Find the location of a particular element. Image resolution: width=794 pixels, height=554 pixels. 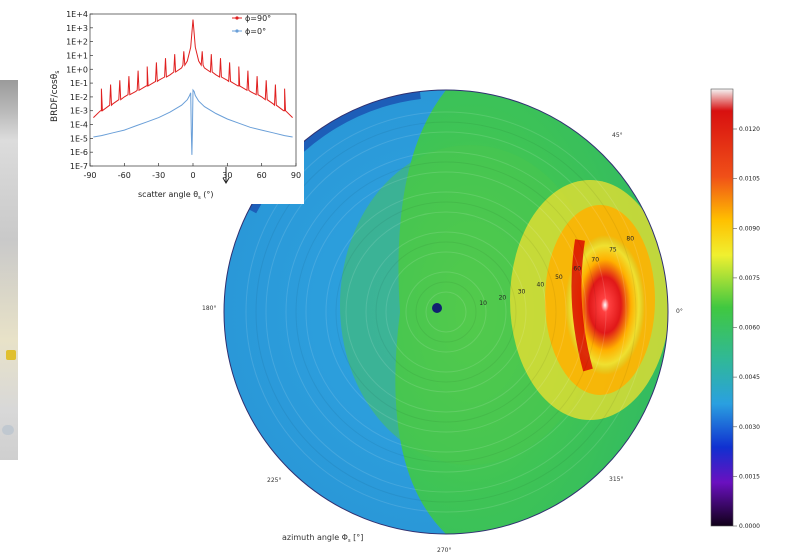

colorbar-tick-label: 0.0120 is located at coordinates (749, 129).